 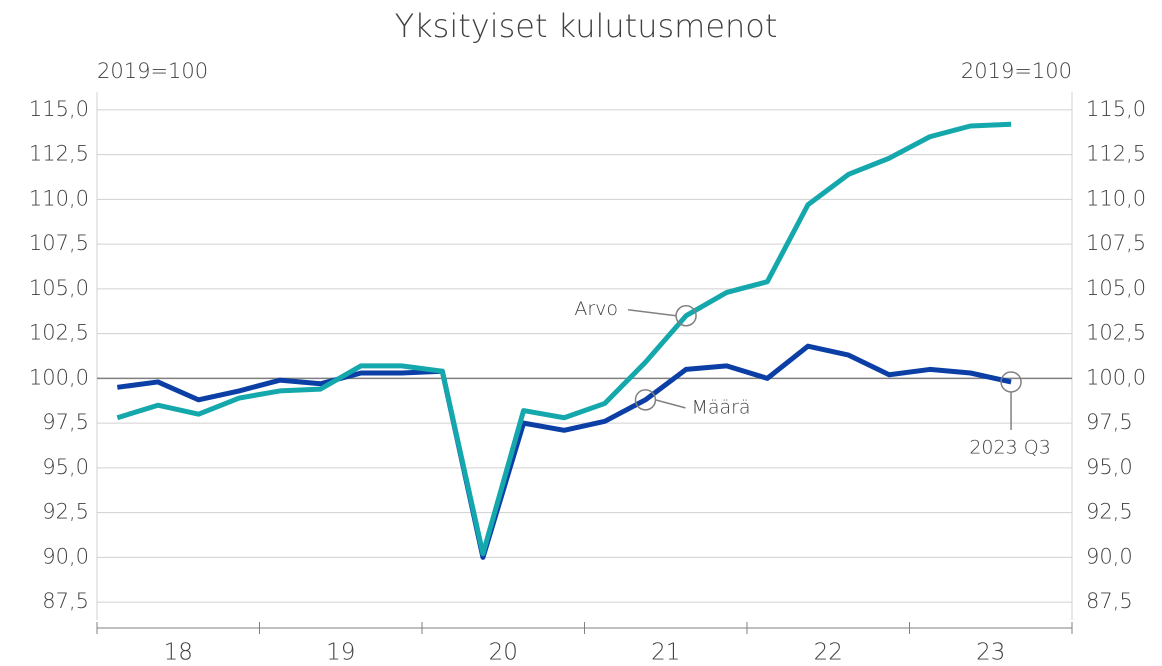 What do you see at coordinates (65, 601) in the screenshot?
I see `y-tick-label: 87,5` at bounding box center [65, 601].